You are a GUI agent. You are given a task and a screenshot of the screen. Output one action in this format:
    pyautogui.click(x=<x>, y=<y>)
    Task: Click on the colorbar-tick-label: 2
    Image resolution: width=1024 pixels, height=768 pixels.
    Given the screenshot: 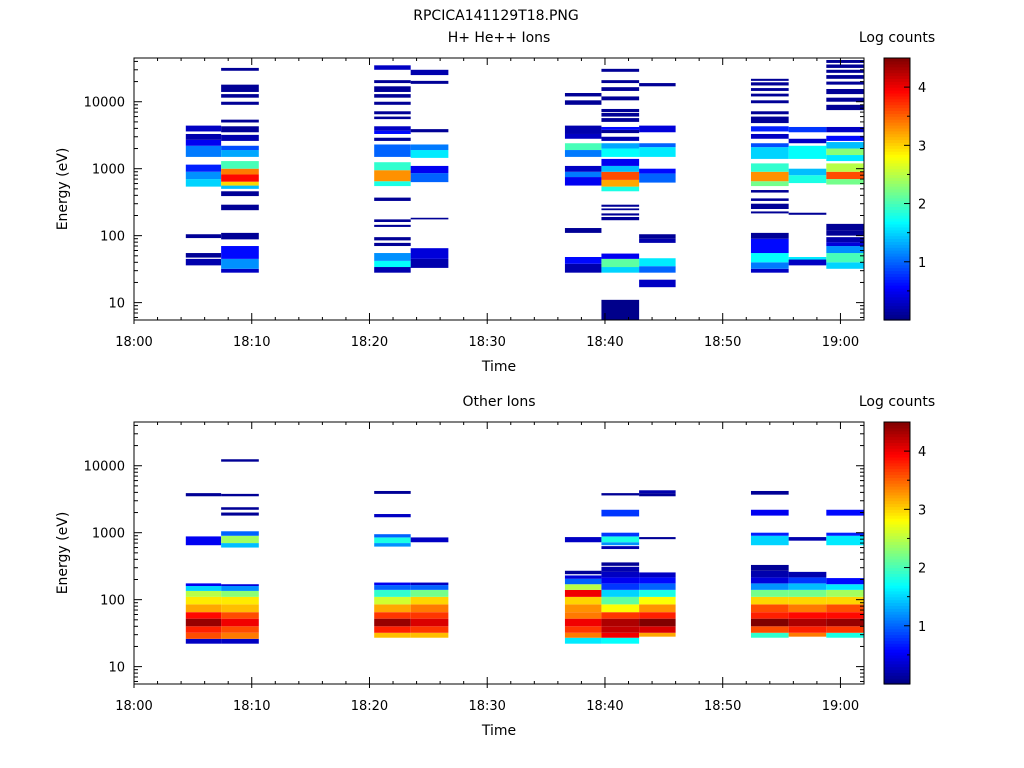 What is the action you would take?
    pyautogui.click(x=922, y=569)
    